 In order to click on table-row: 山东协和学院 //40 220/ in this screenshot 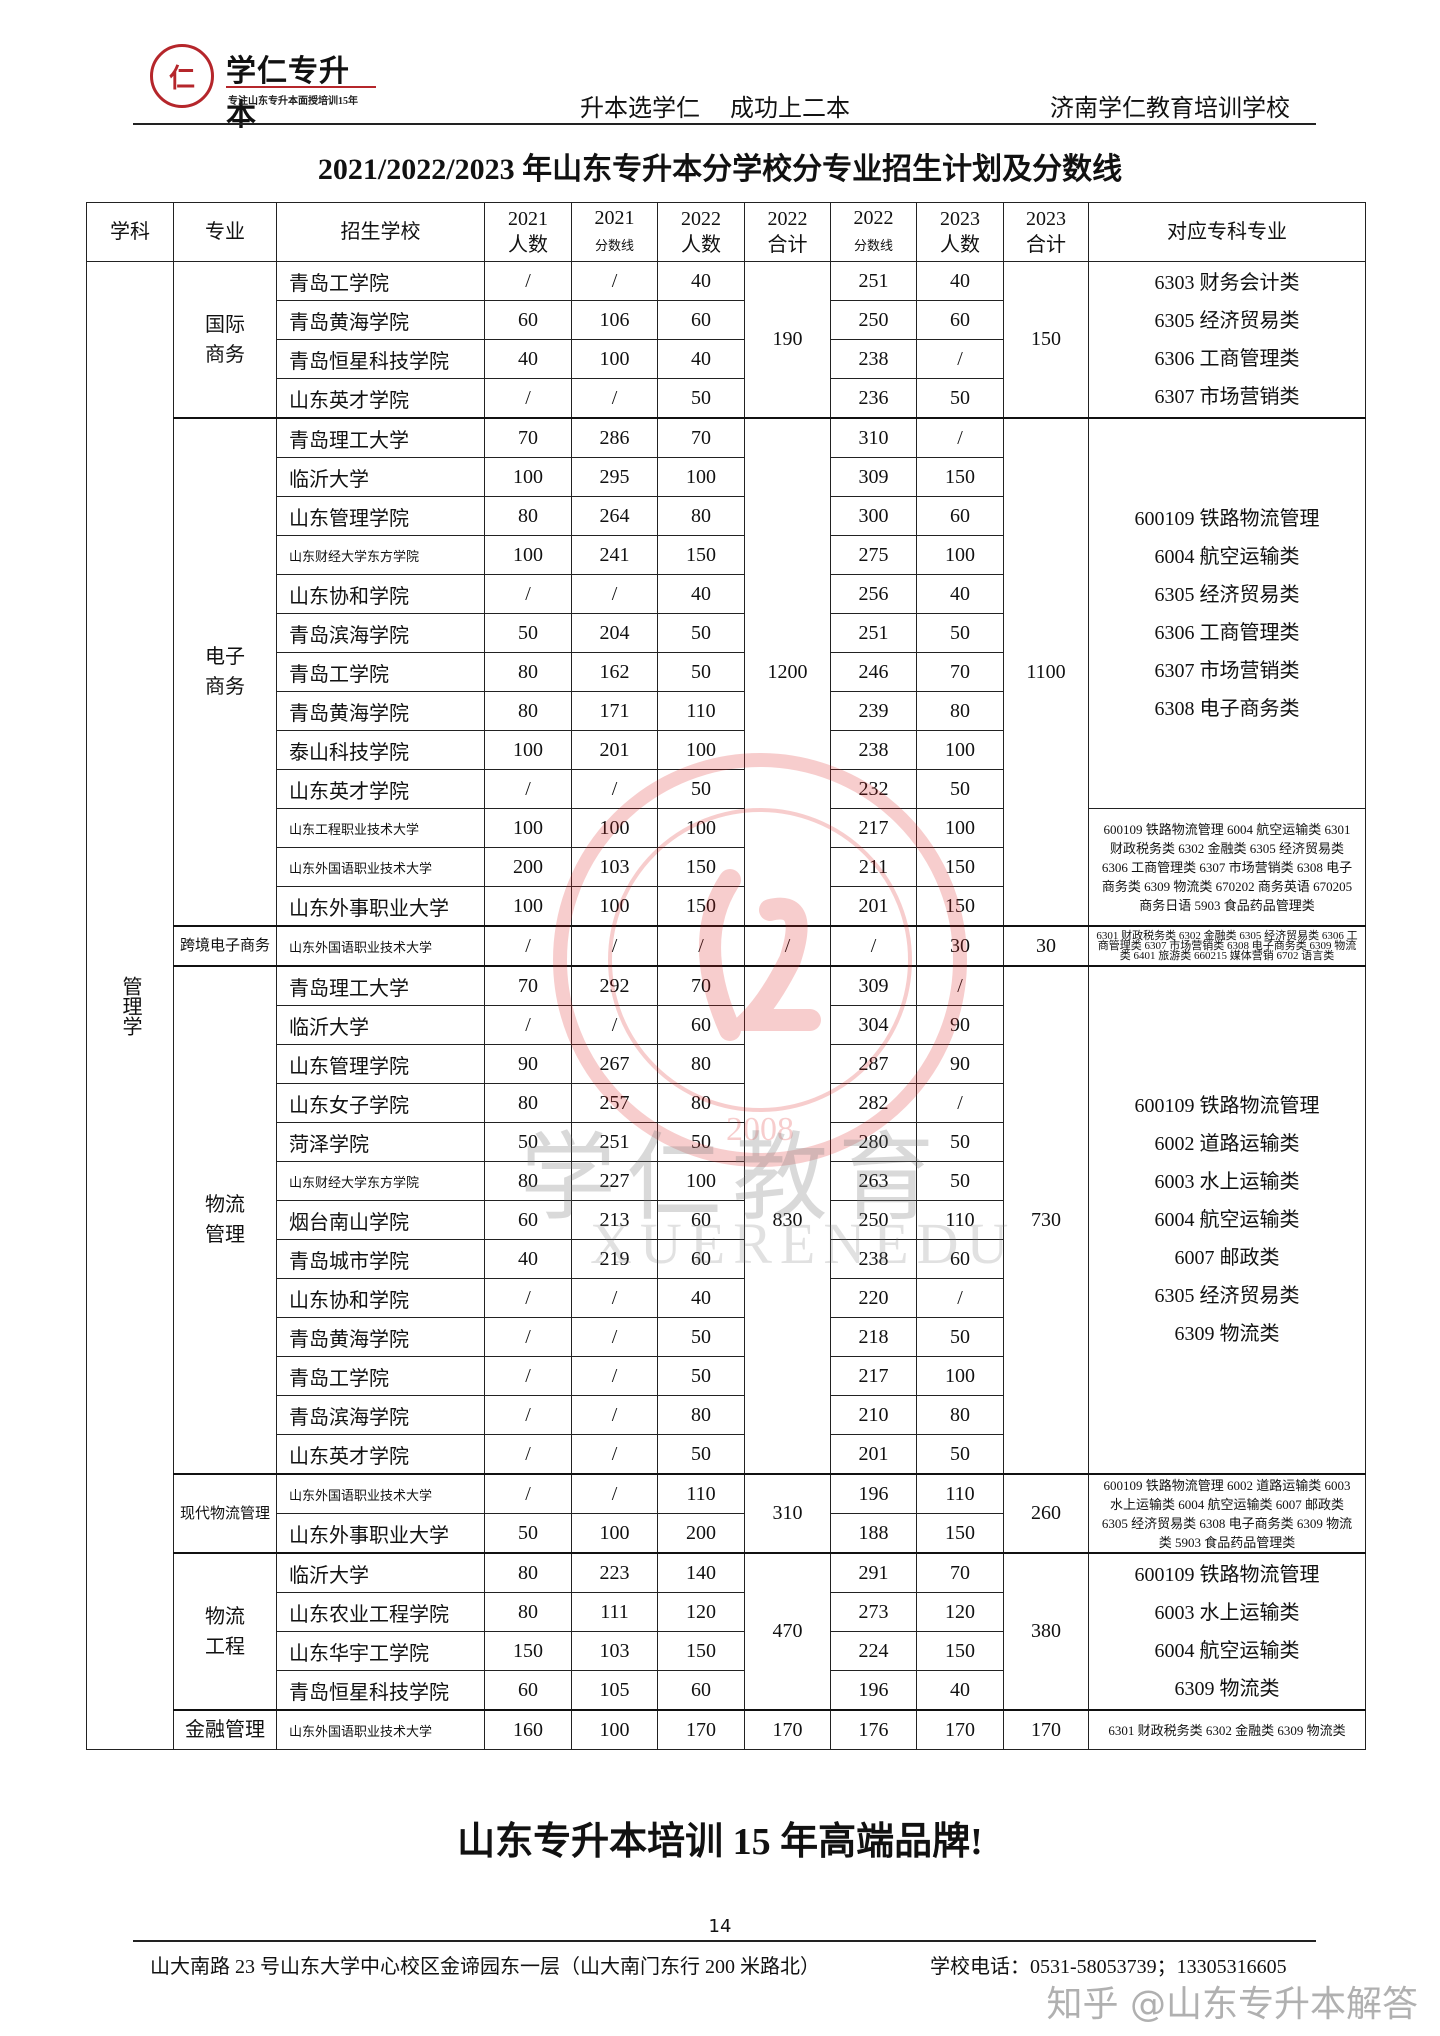, I will do `click(726, 1298)`.